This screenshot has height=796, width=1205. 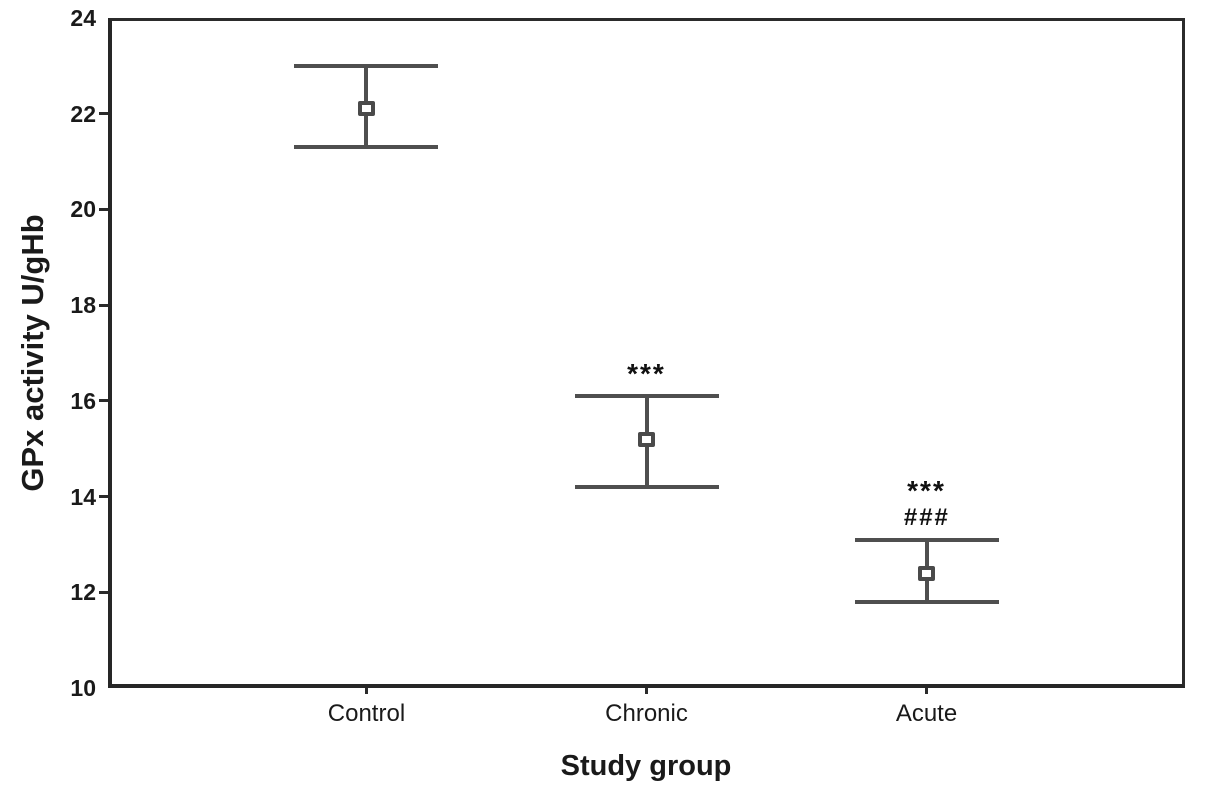 I want to click on x-category-label: Chronic, so click(x=646, y=713).